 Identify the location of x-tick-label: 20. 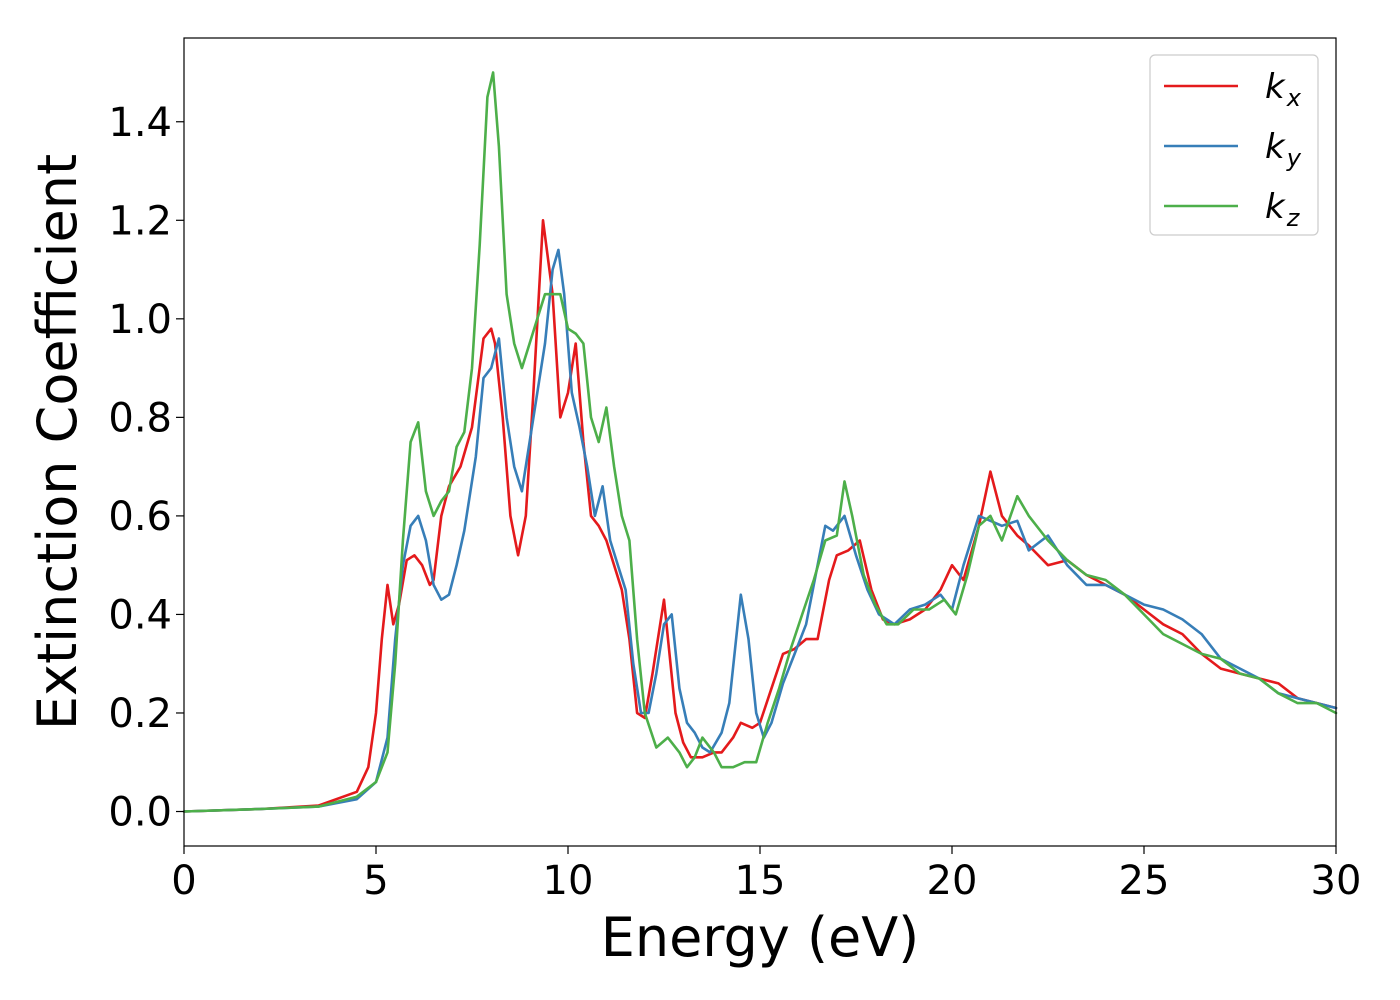
(952, 881).